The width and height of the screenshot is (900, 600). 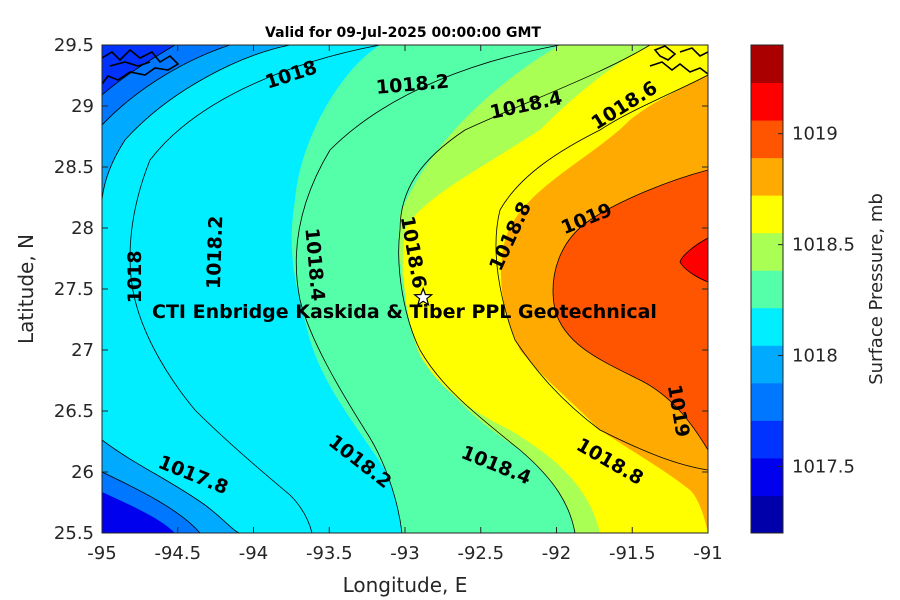 I want to click on x-tick-label: -93, so click(x=404, y=553).